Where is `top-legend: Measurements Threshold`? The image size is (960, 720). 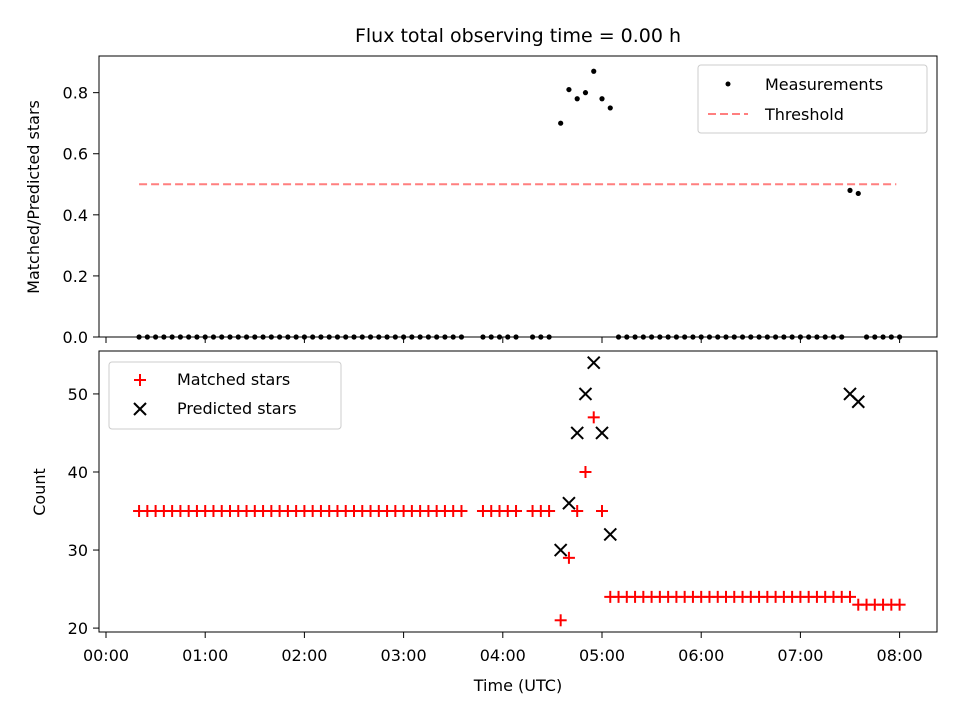
top-legend: Measurements Threshold is located at coordinates (812, 99).